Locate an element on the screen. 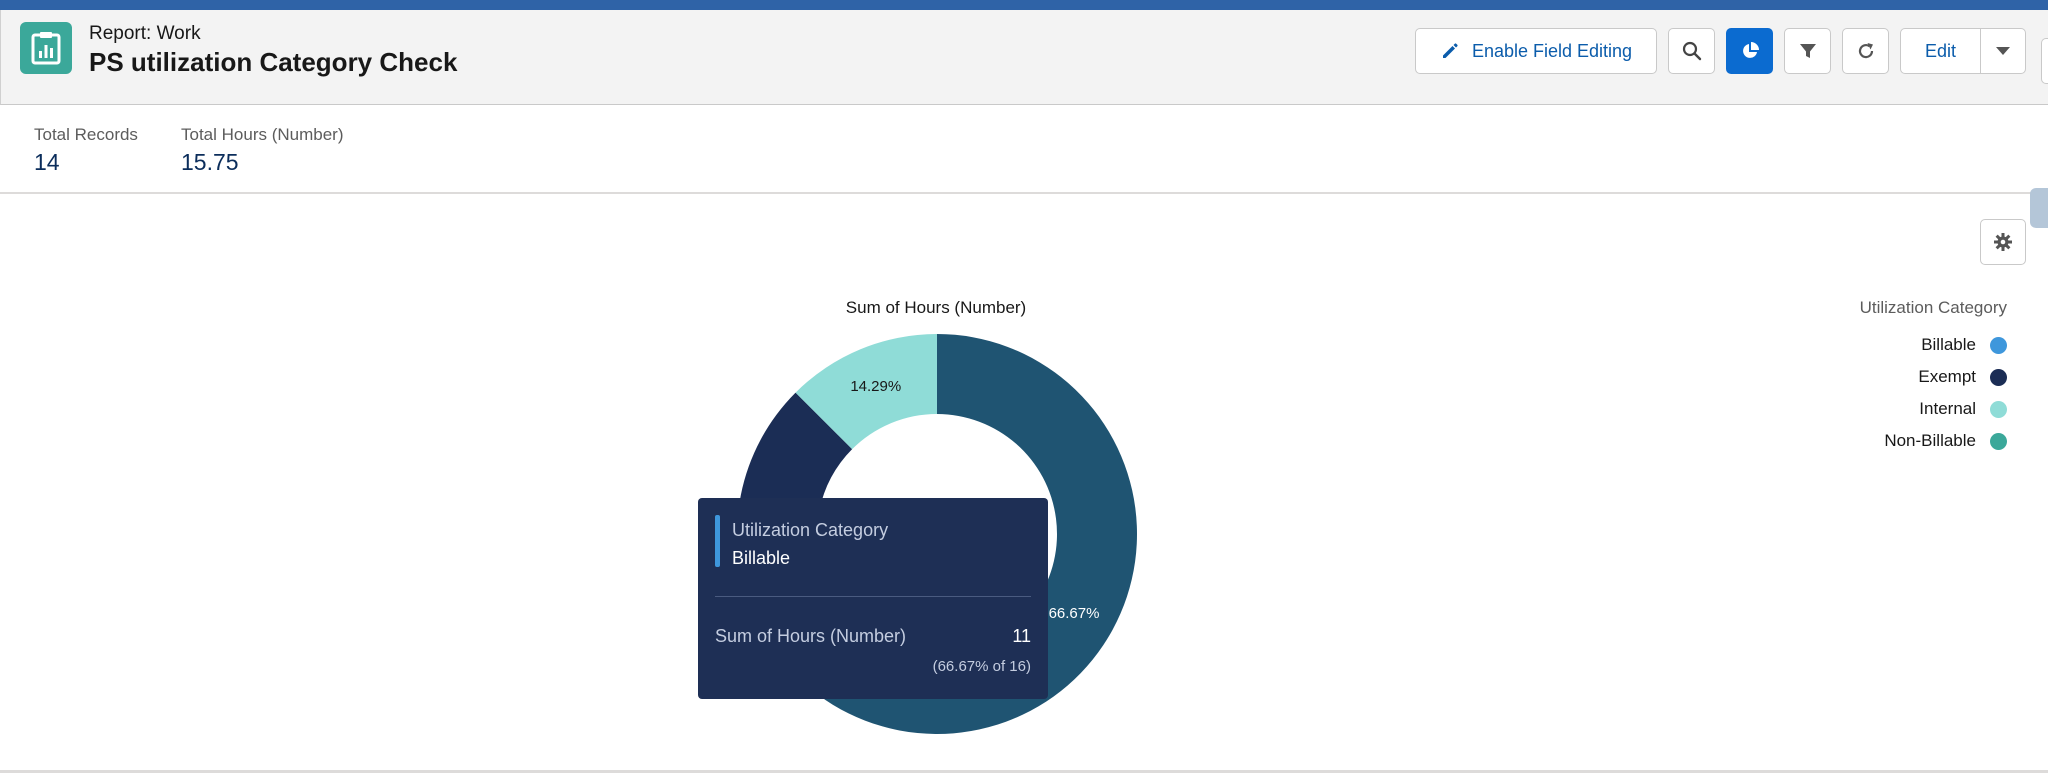 Image resolution: width=2048 pixels, height=773 pixels. tooltip-category-label: Utilization Category is located at coordinates (810, 530).